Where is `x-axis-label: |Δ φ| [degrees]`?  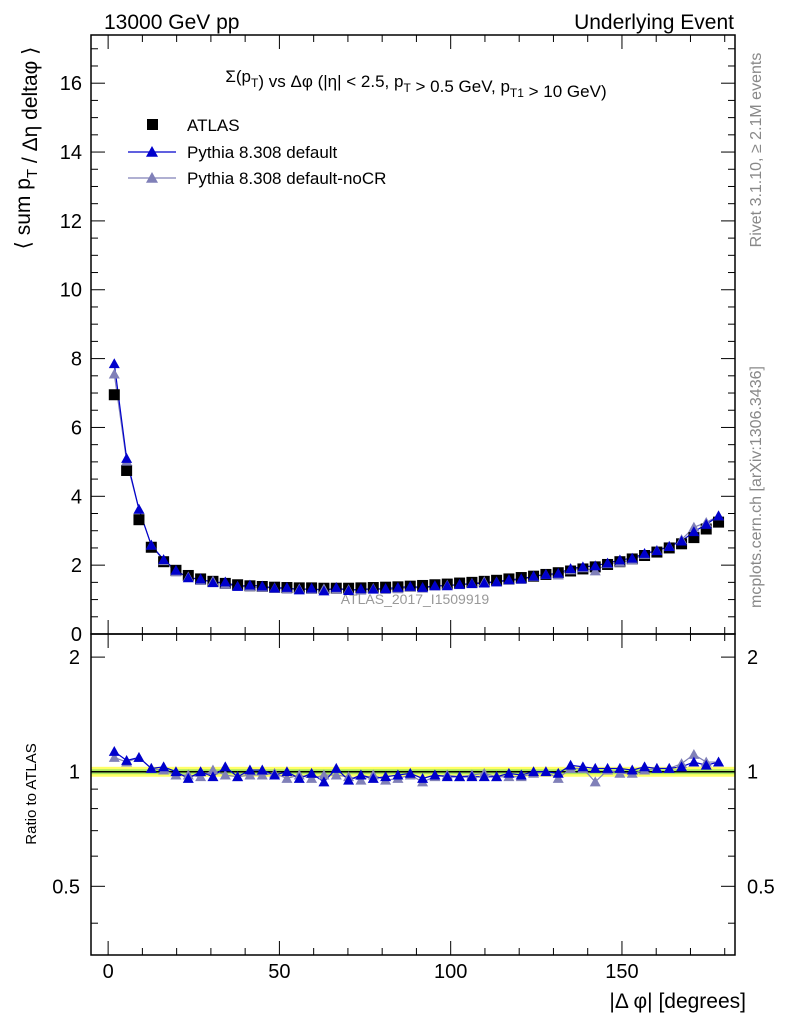
x-axis-label: |Δ φ| [degrees] is located at coordinates (677, 1001).